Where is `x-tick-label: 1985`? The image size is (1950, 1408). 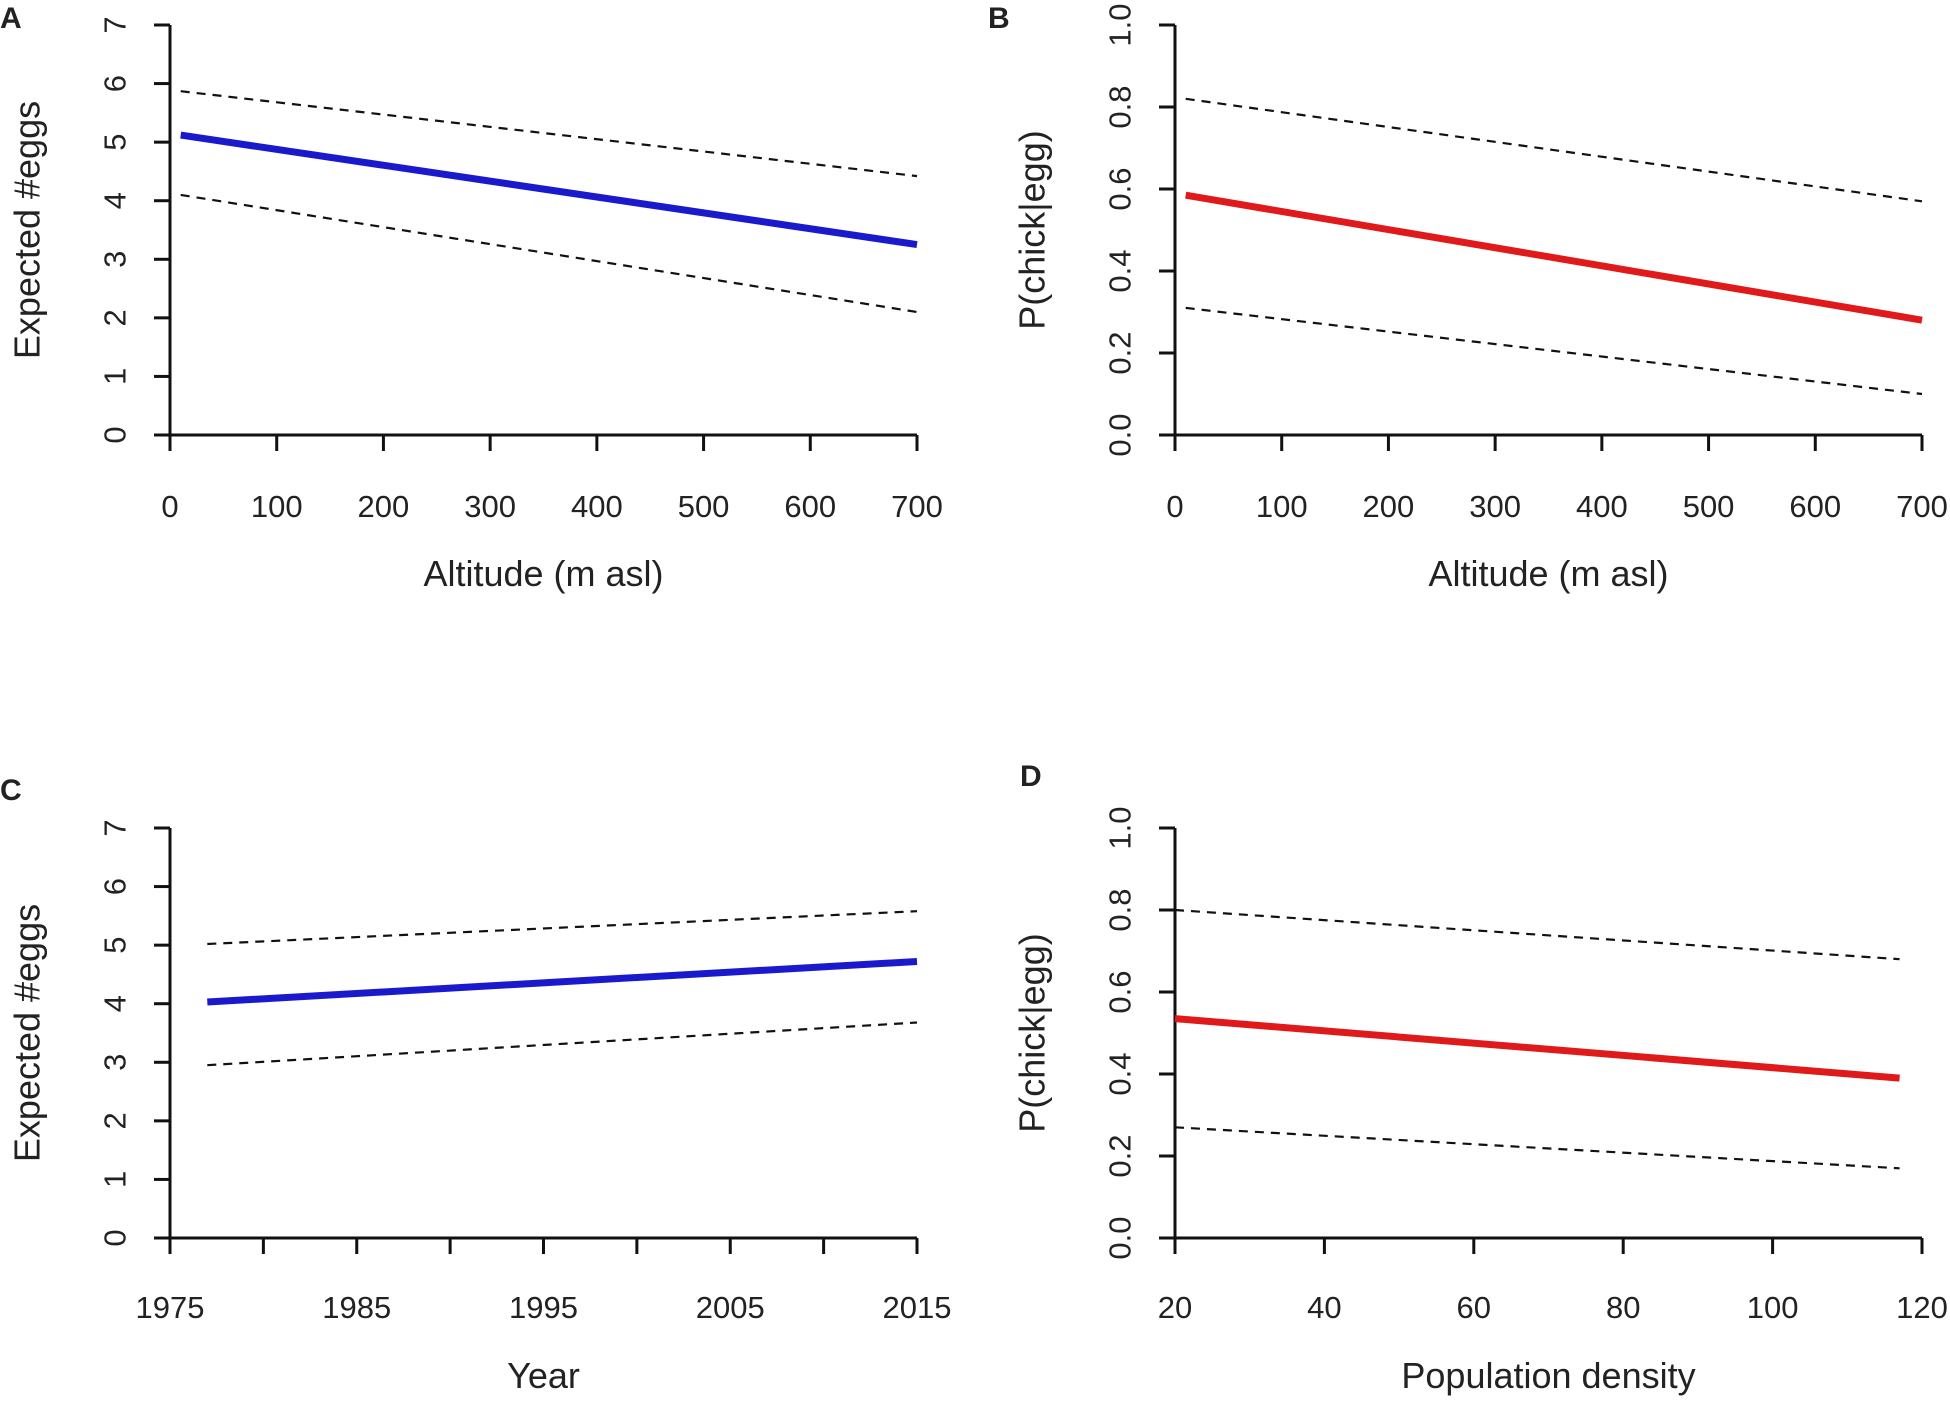 x-tick-label: 1985 is located at coordinates (356, 1307).